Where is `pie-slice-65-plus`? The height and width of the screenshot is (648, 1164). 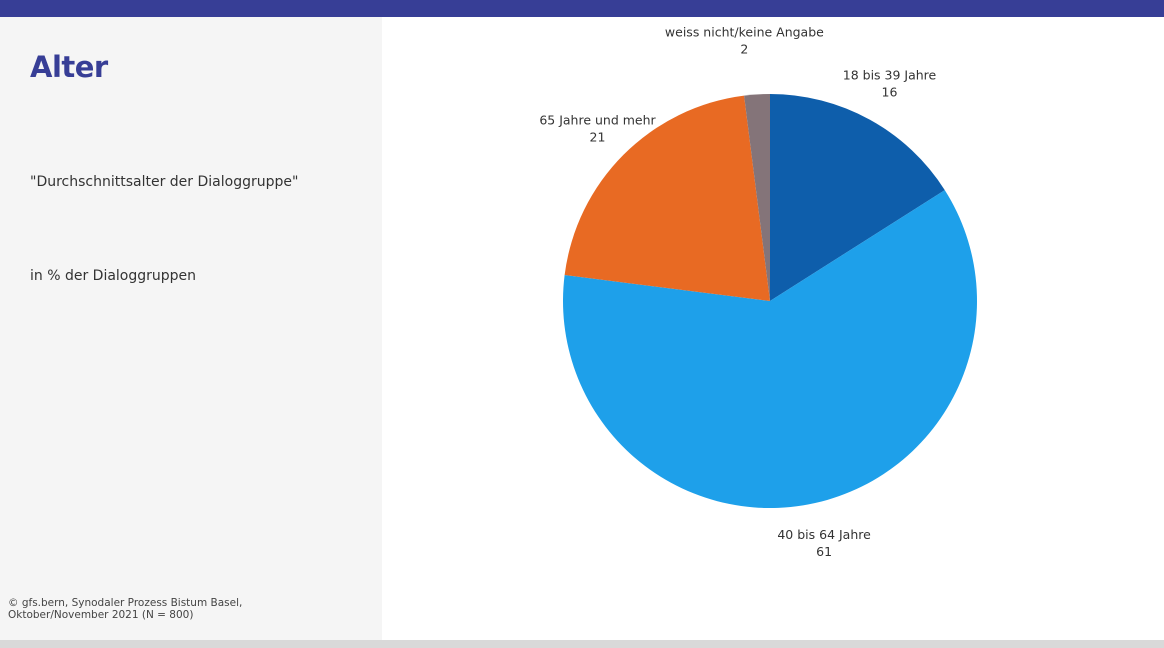 pie-slice-65-plus is located at coordinates (667, 198).